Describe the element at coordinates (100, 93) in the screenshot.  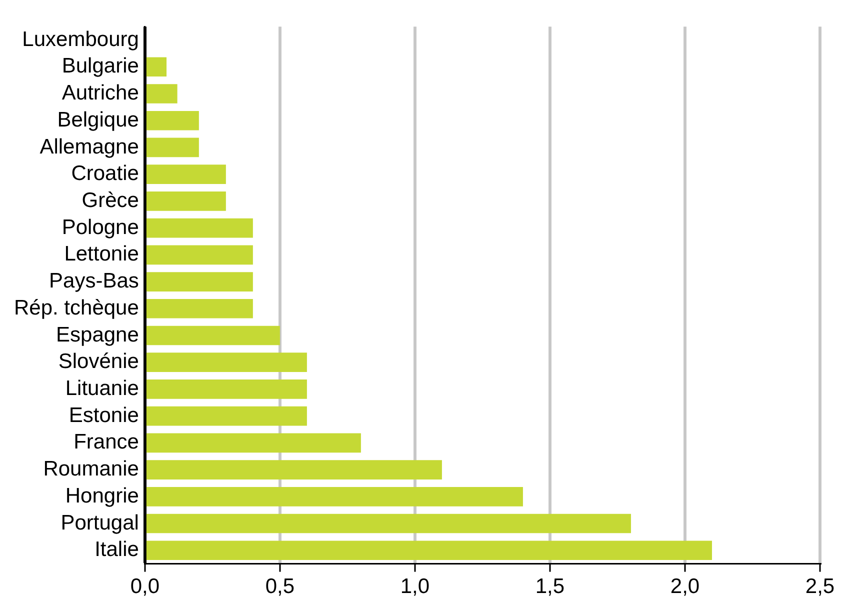
I see `y-tick-label: Autriche` at that location.